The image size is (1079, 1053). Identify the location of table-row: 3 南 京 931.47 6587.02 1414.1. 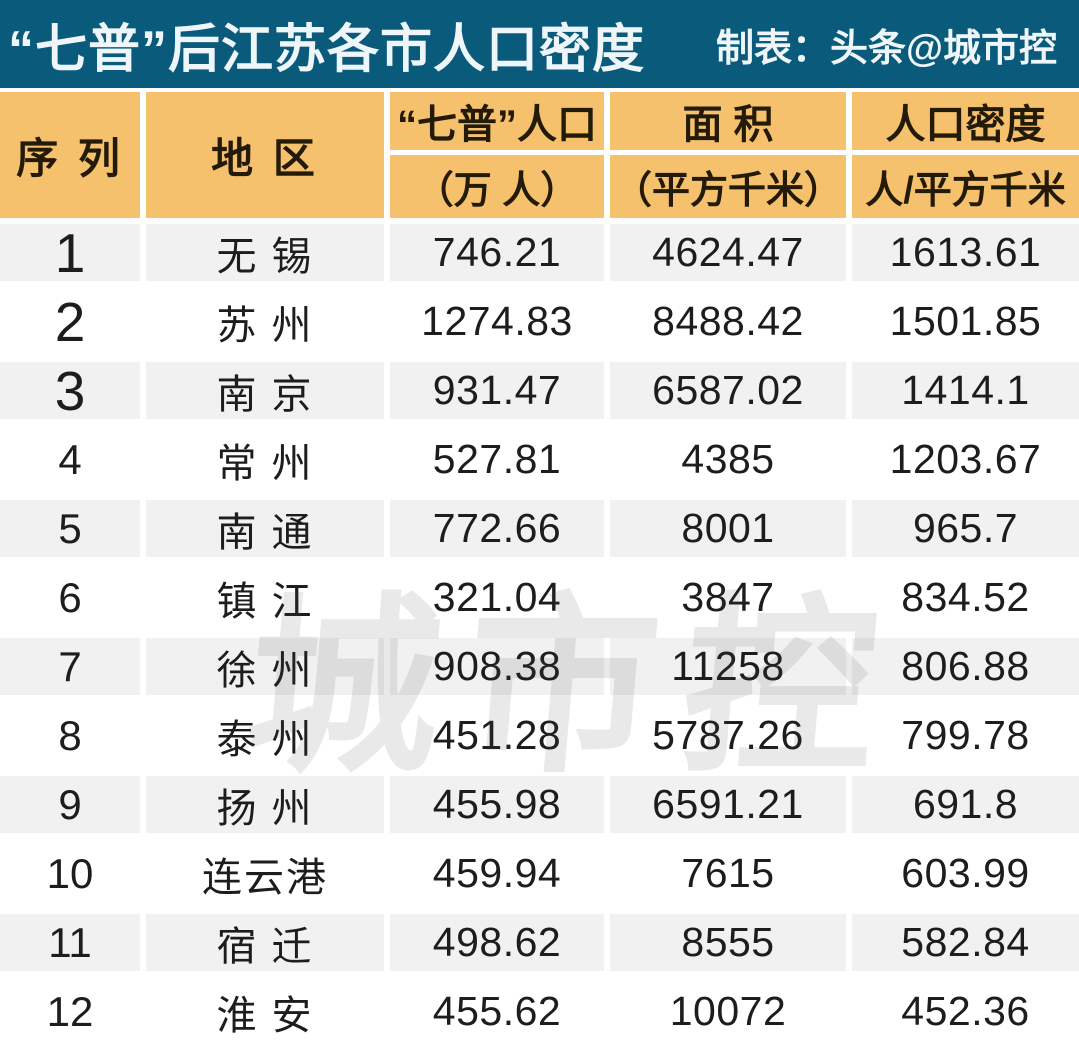
(539, 390).